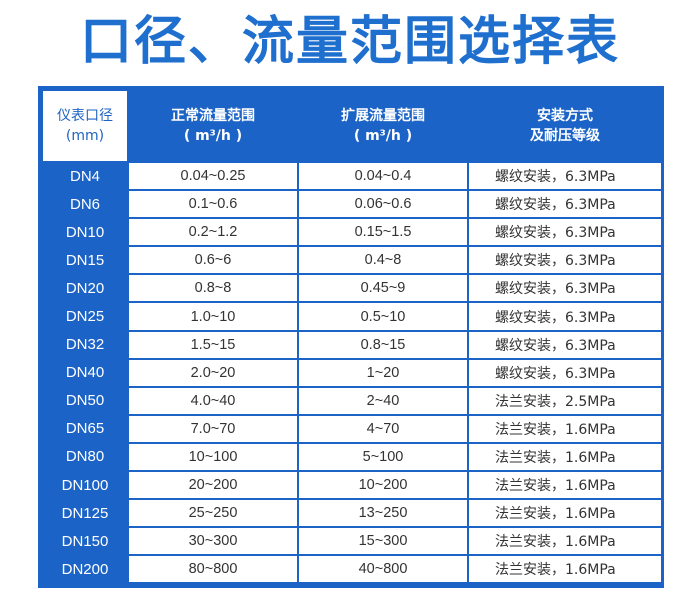  What do you see at coordinates (565, 116) in the screenshot?
I see `header-install-line1: 安装方式` at bounding box center [565, 116].